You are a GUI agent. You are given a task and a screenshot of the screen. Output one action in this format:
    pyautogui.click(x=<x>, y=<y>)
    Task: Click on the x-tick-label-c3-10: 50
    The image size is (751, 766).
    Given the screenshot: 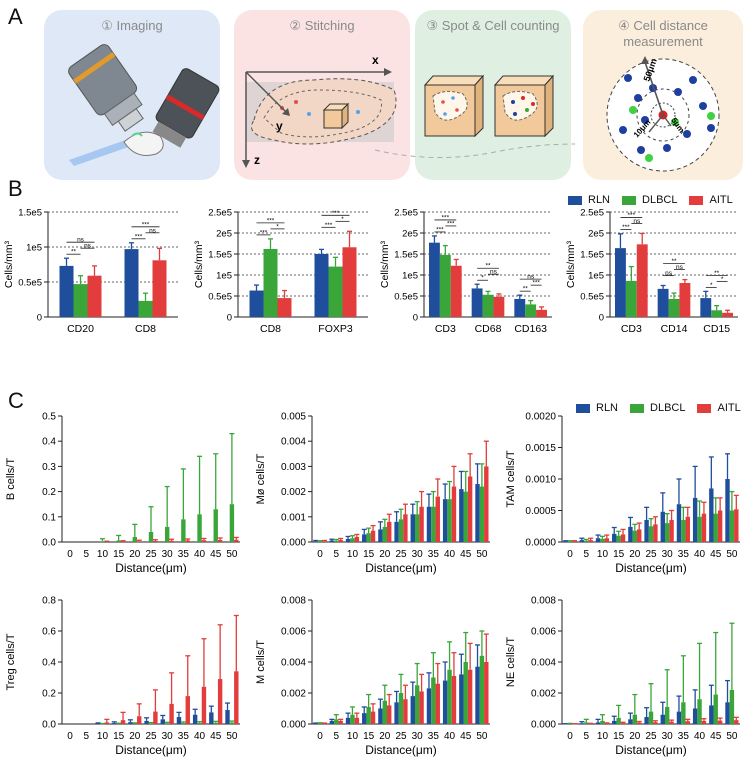 What is the action you would take?
    pyautogui.click(x=732, y=554)
    